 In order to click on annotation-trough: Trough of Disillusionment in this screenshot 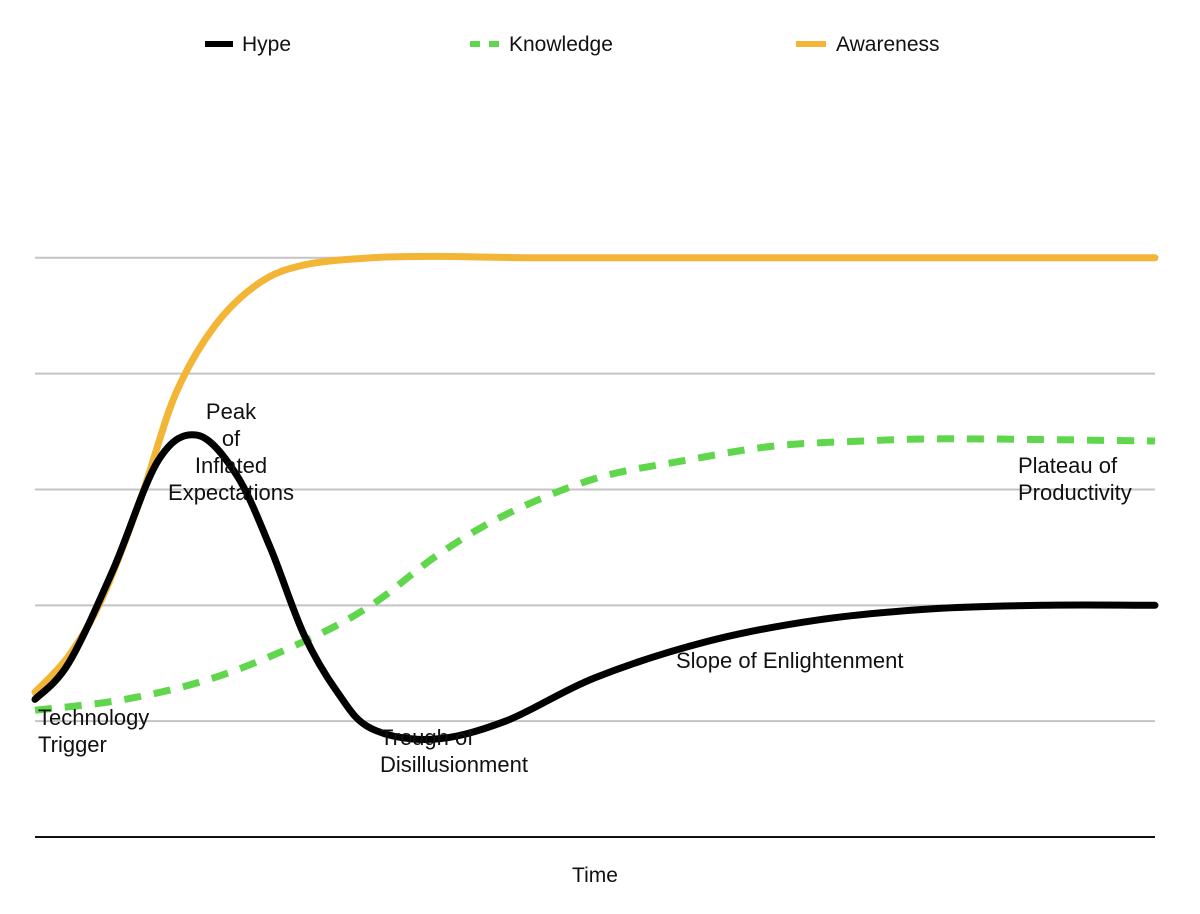, I will do `click(454, 751)`.